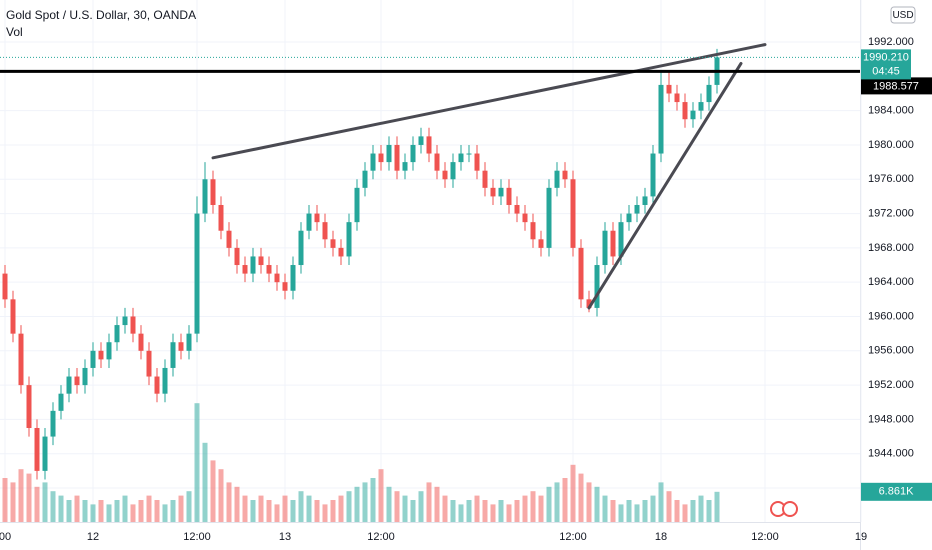 Image resolution: width=932 pixels, height=550 pixels. What do you see at coordinates (861, 537) in the screenshot?
I see `x-tick-label: 19` at bounding box center [861, 537].